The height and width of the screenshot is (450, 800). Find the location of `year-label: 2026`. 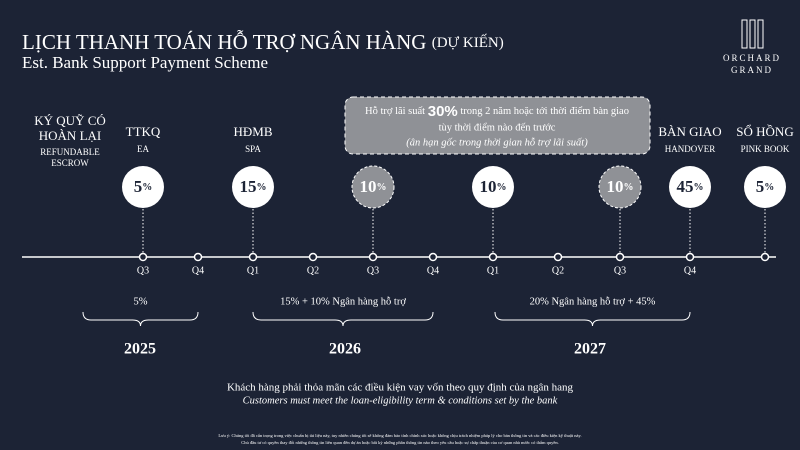

year-label: 2026 is located at coordinates (345, 349).